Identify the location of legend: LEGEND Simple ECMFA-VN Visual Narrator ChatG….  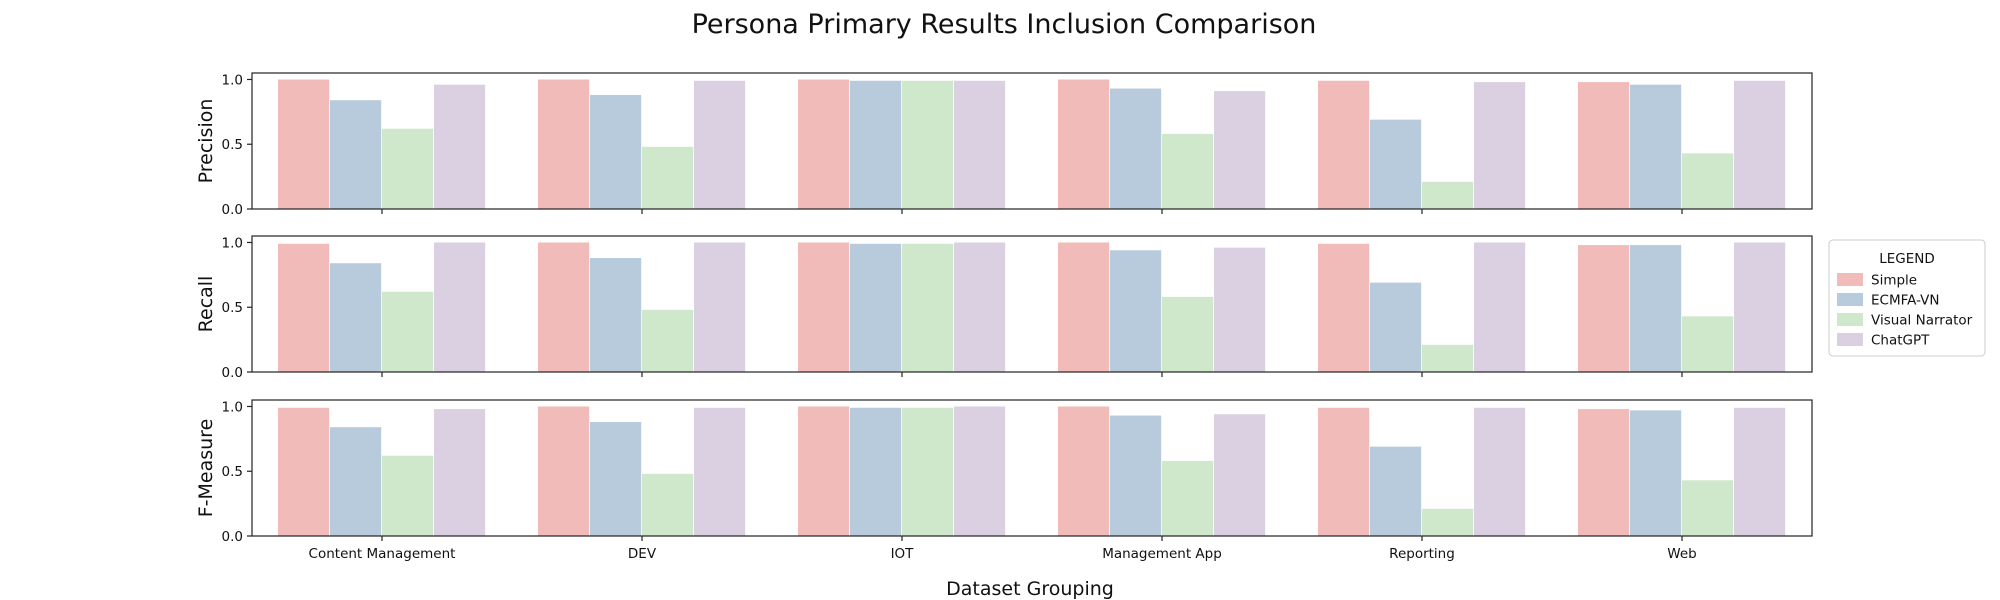
(1907, 298).